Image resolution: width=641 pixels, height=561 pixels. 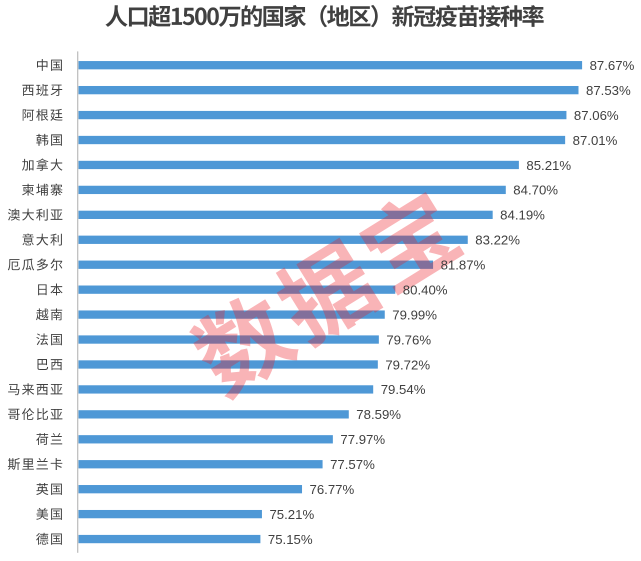 I want to click on svg-text: 79.76%, so click(x=408, y=339).